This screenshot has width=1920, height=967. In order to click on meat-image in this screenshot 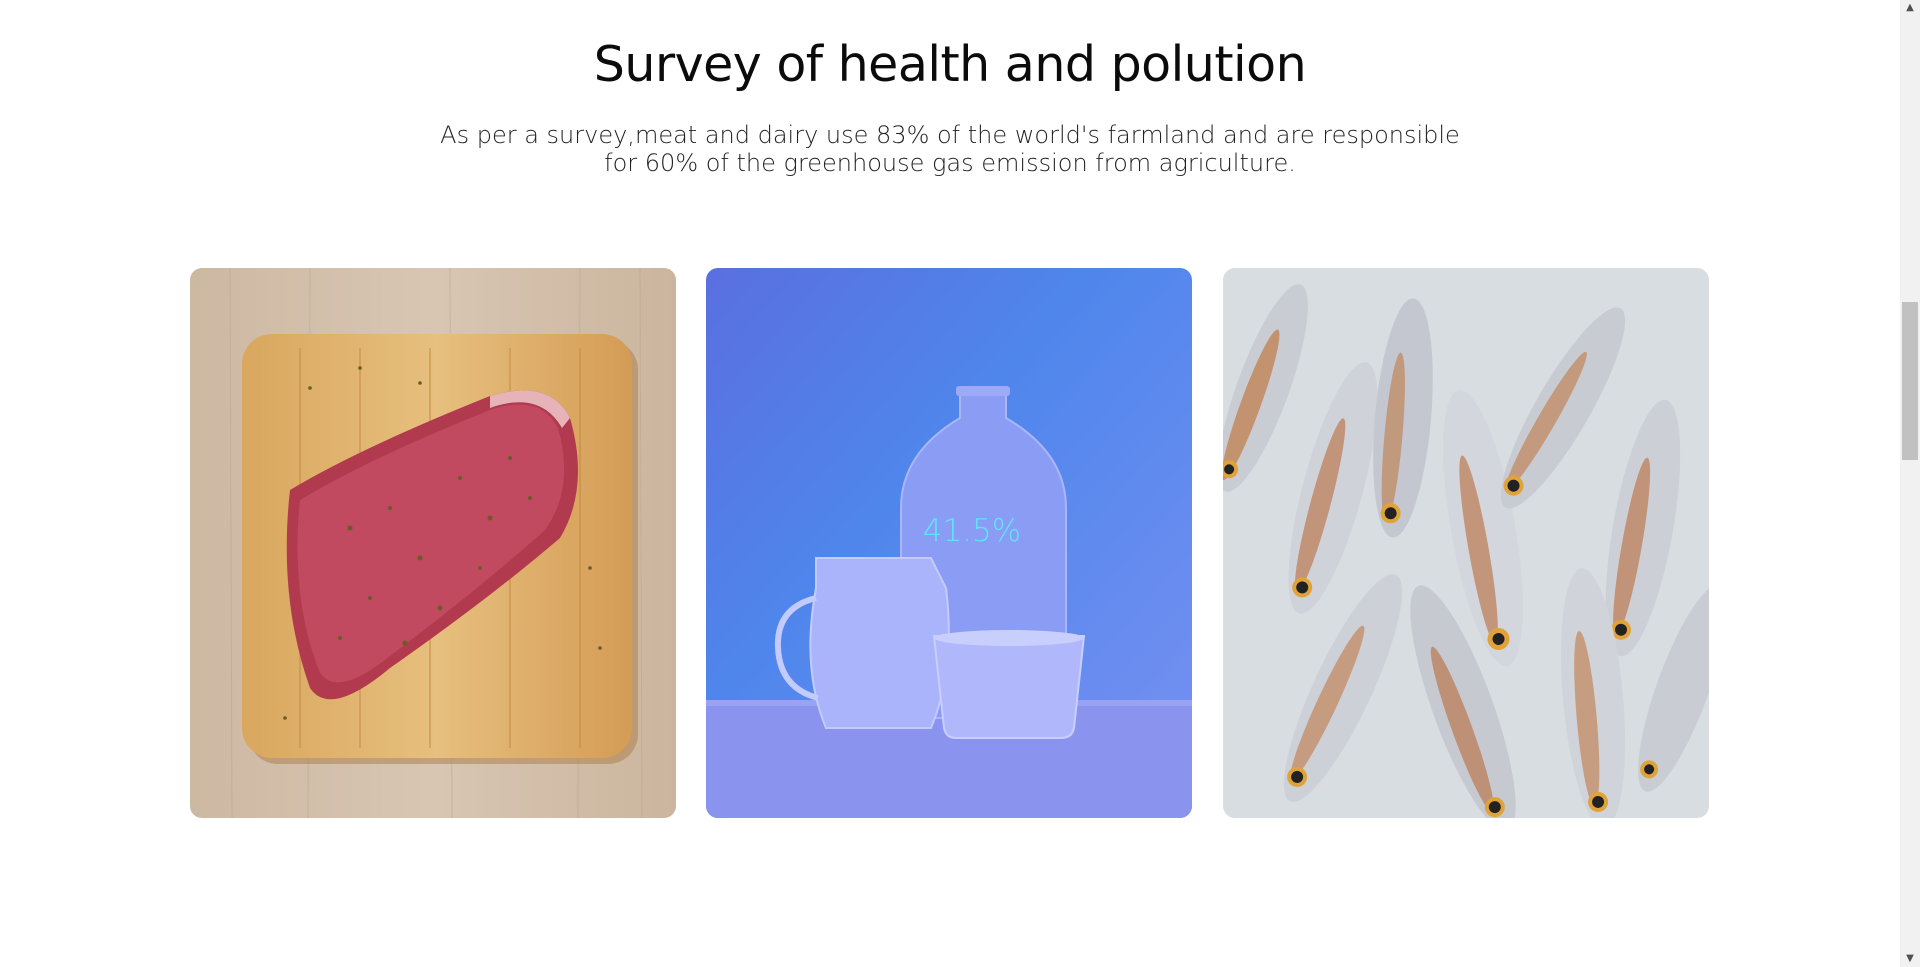, I will do `click(433, 543)`.